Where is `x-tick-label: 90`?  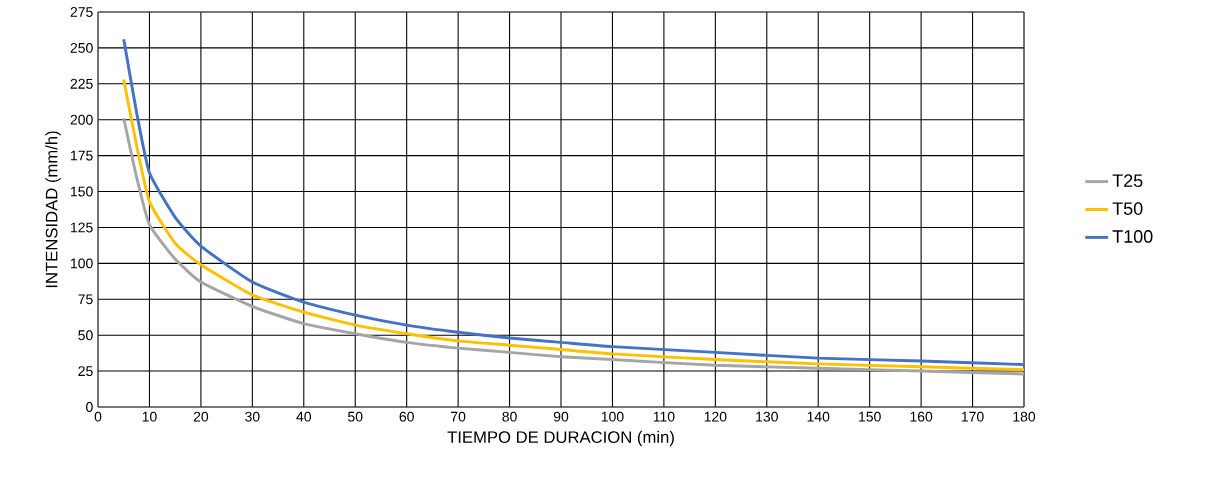 x-tick-label: 90 is located at coordinates (561, 416).